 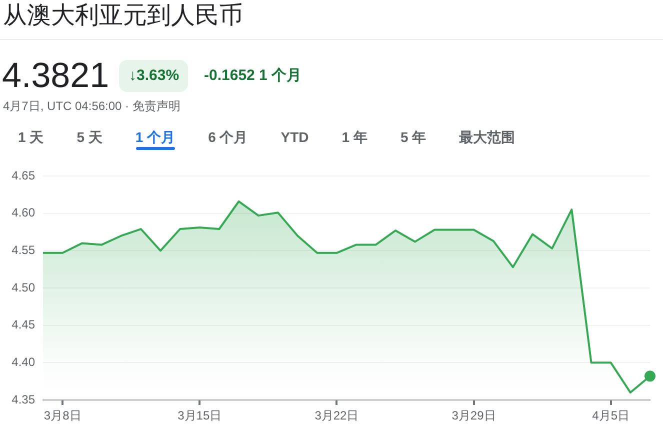 I want to click on text: 5 天, so click(x=89, y=137).